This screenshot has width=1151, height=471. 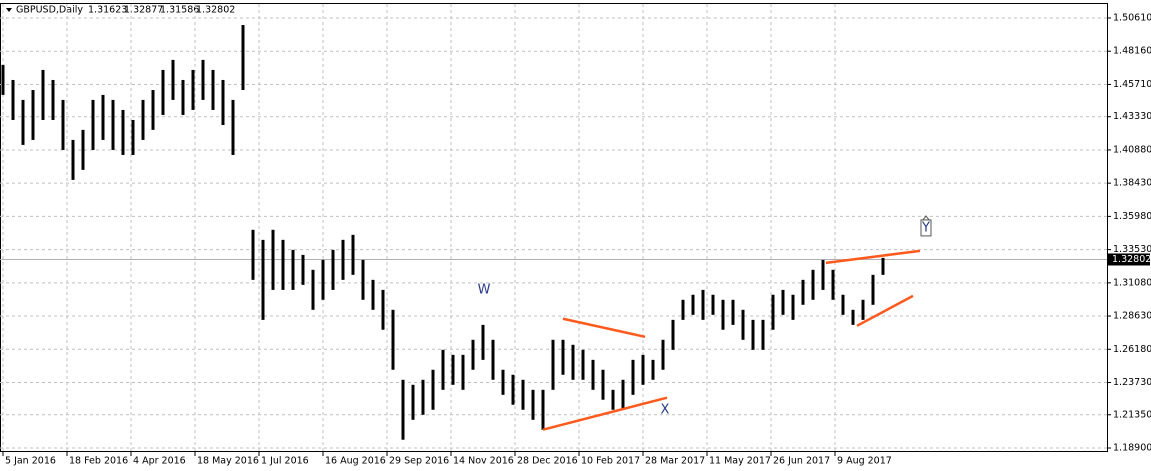 I want to click on wave-label: X, so click(x=665, y=409).